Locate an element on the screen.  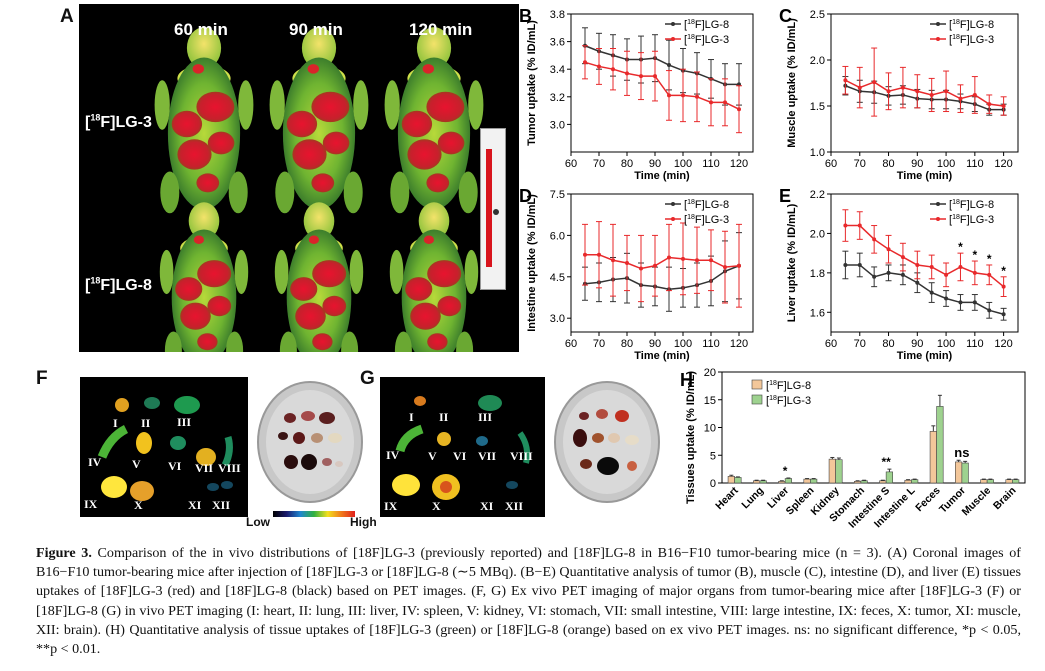
y-tick-label: 2.0 is located at coordinates (817, 234).